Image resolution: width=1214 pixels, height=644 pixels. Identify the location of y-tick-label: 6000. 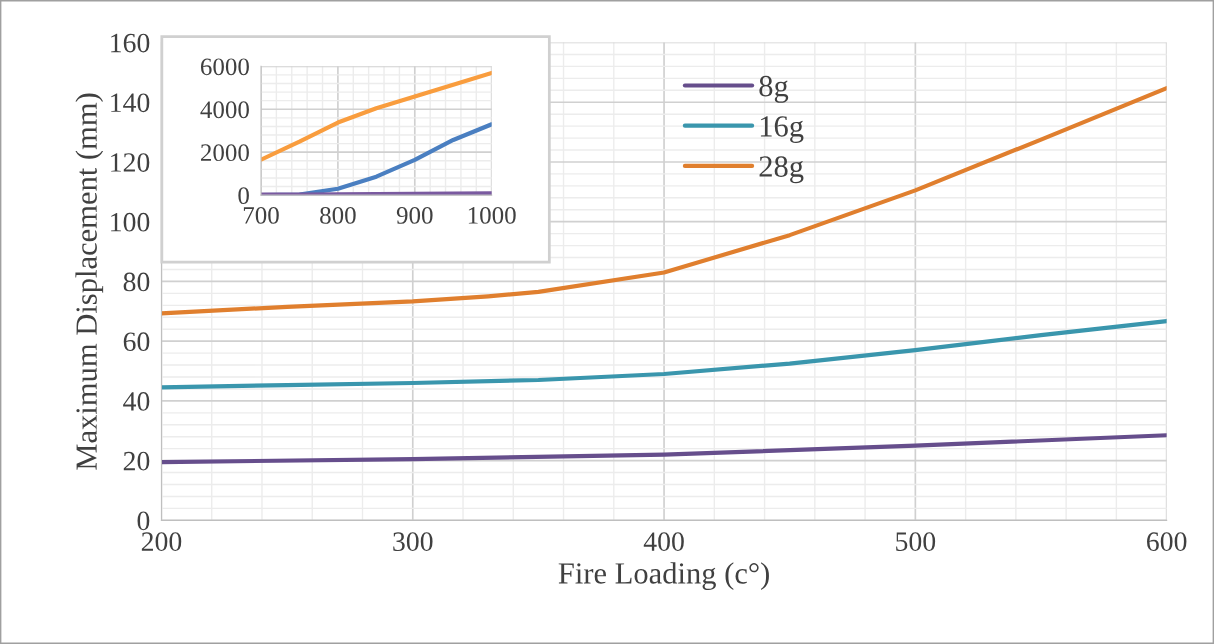
(224, 67).